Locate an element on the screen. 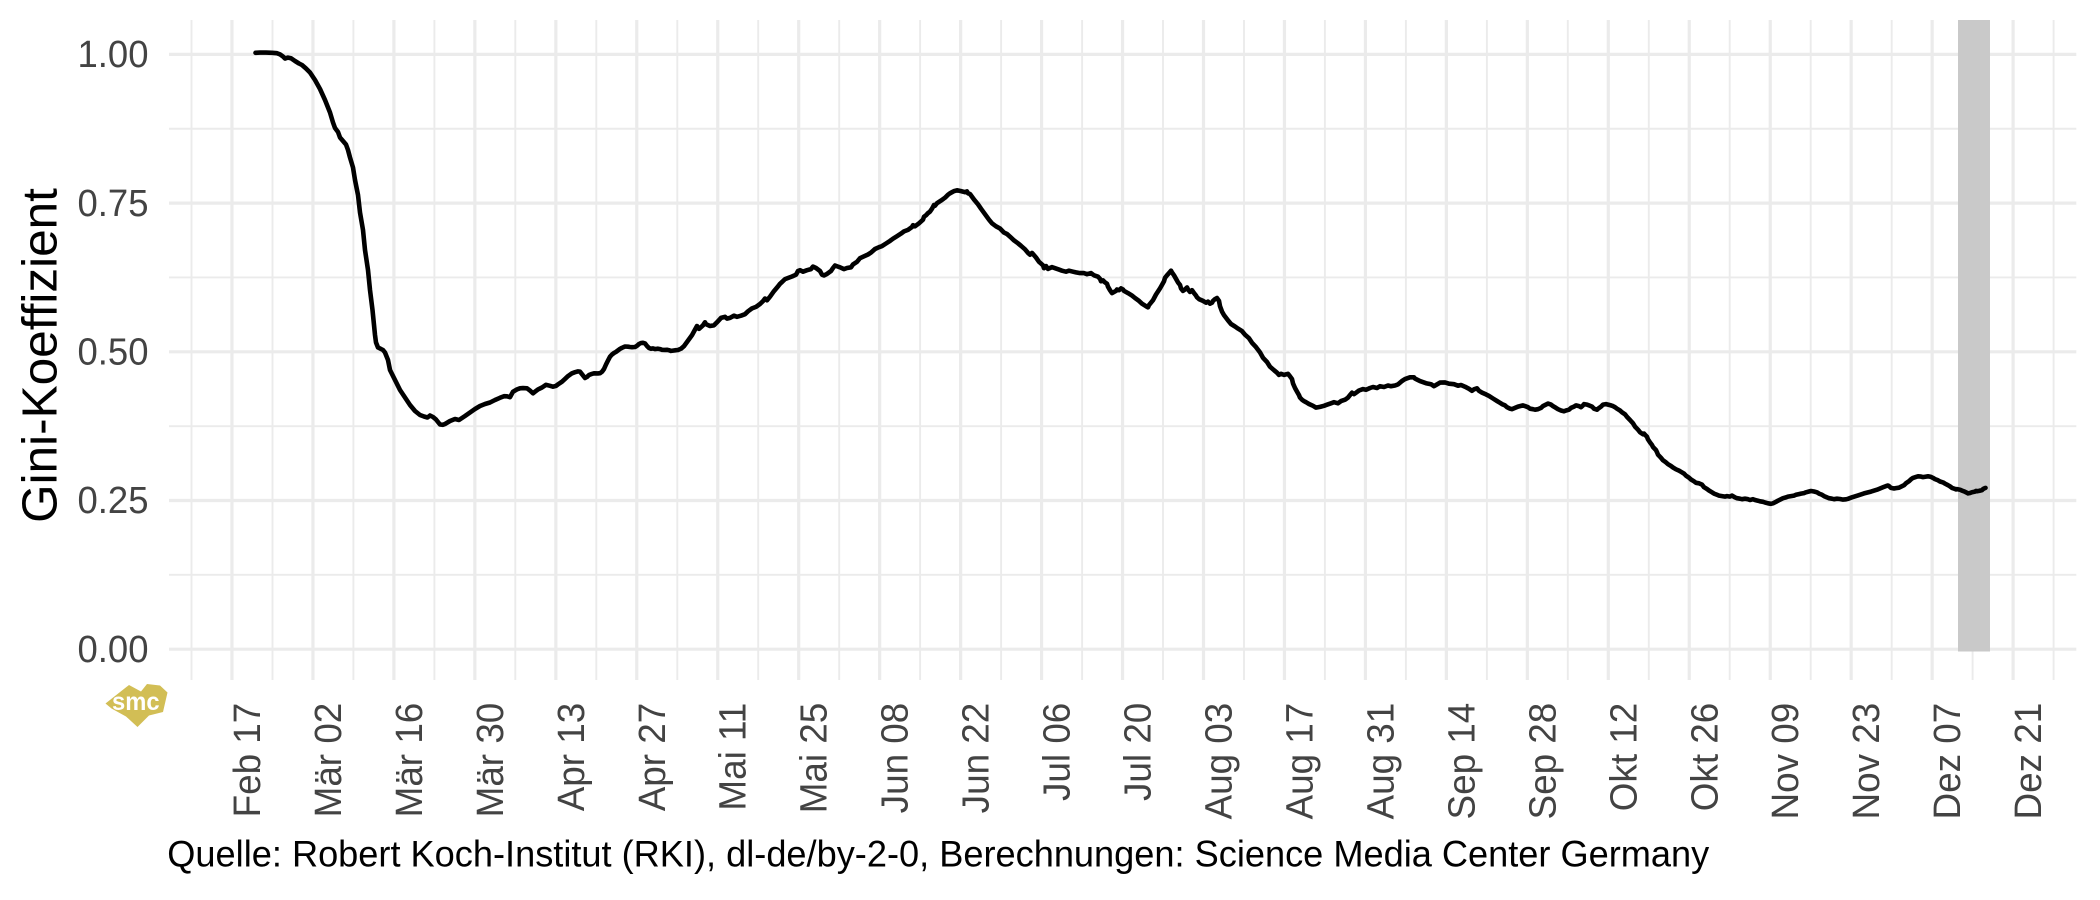  svg-text: 0.25 is located at coordinates (113, 500).